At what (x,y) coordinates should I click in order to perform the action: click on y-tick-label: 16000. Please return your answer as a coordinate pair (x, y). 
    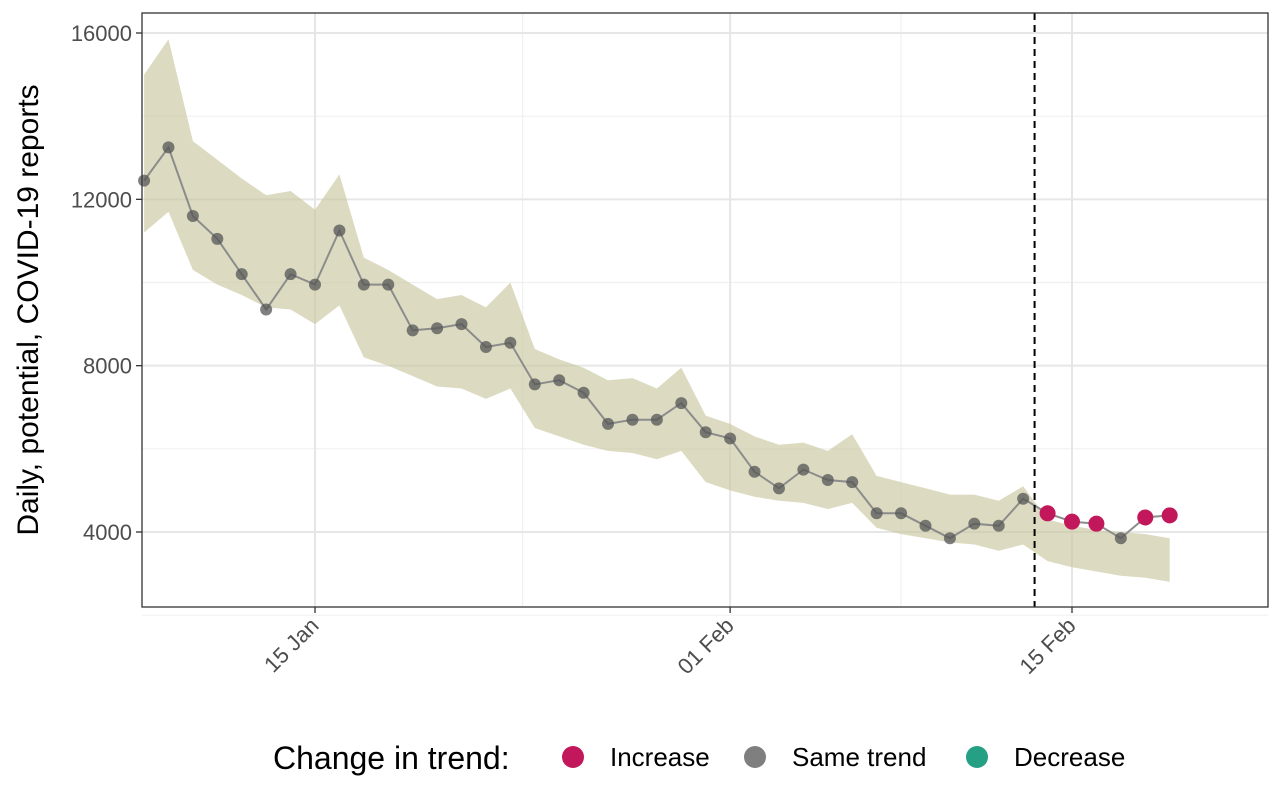
    Looking at the image, I should click on (101, 33).